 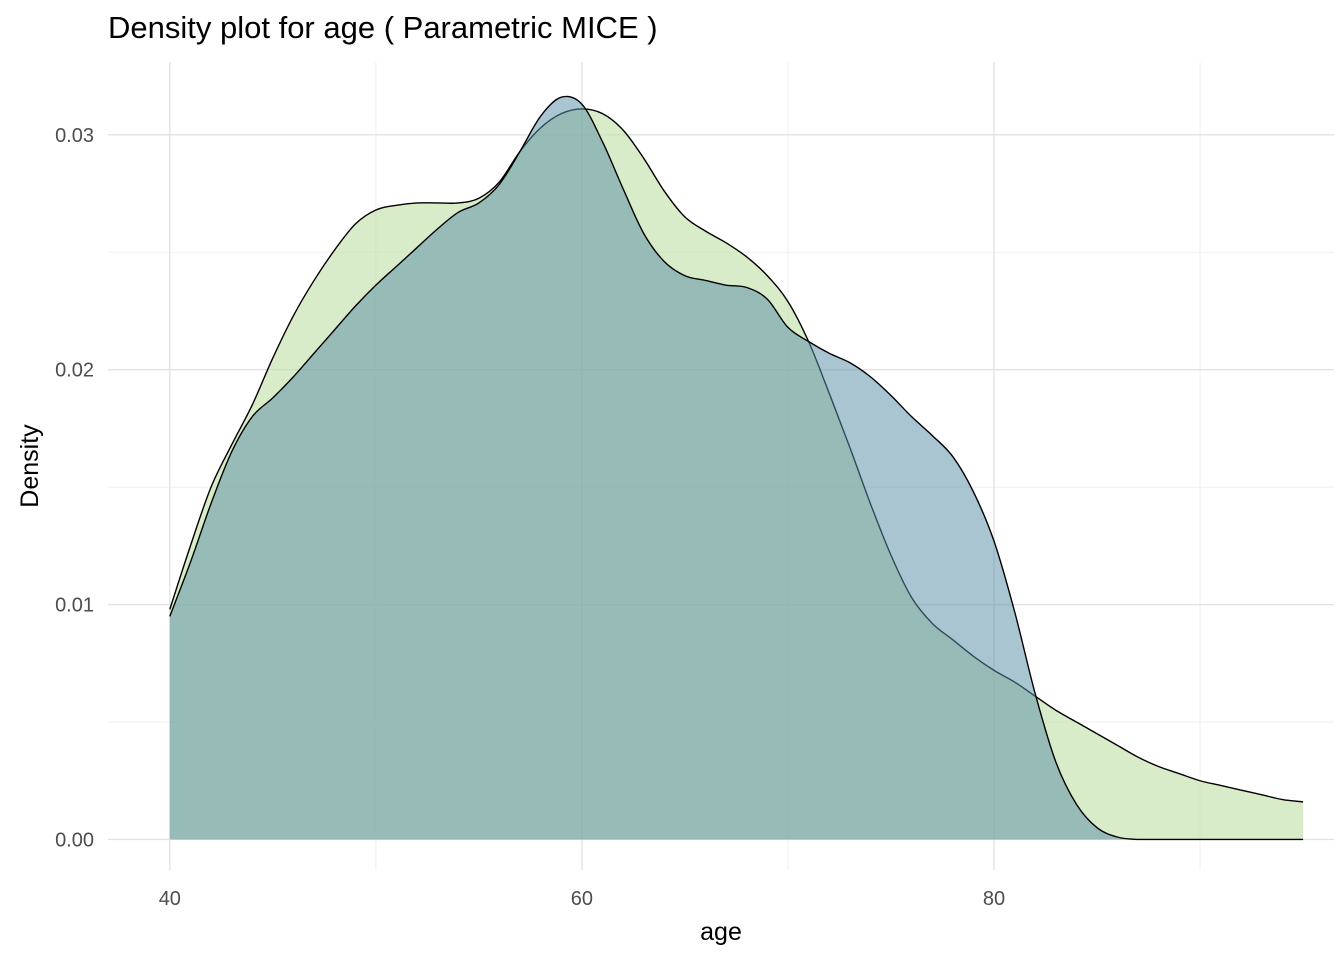 I want to click on x-tick-label: 60, so click(x=582, y=899).